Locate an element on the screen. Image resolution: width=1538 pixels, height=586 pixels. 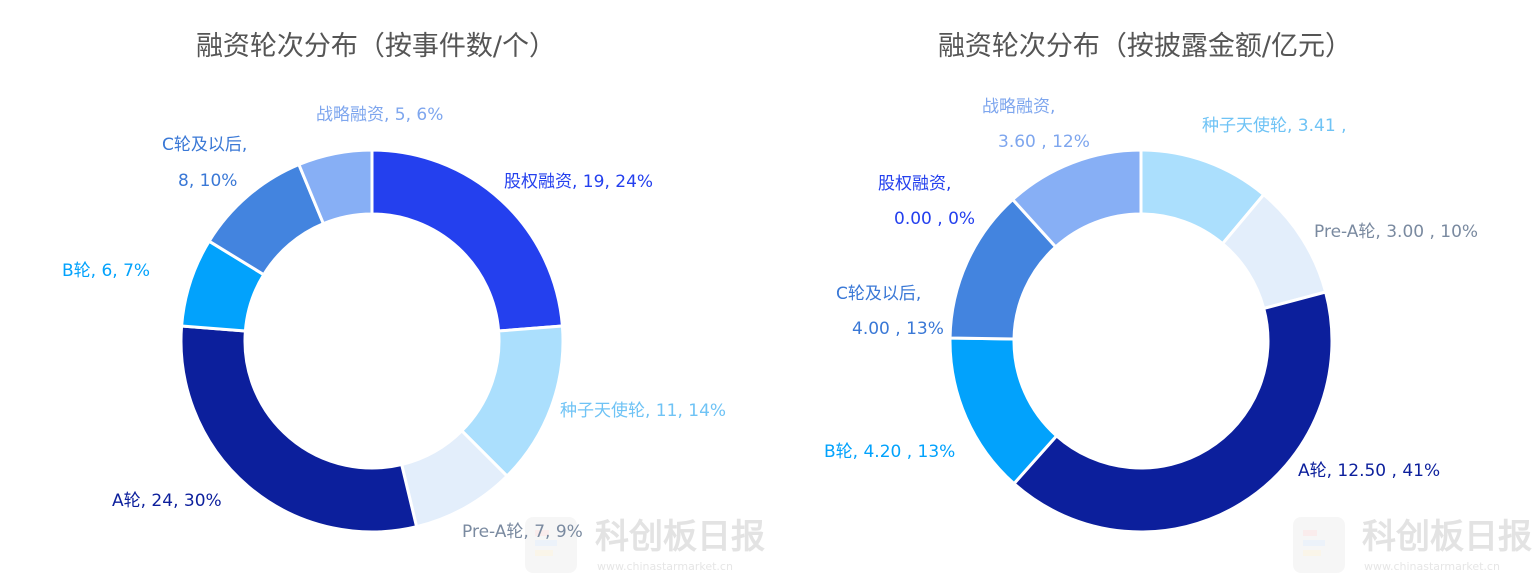
data-label-line: 战略融资, is located at coordinates (1018, 107).